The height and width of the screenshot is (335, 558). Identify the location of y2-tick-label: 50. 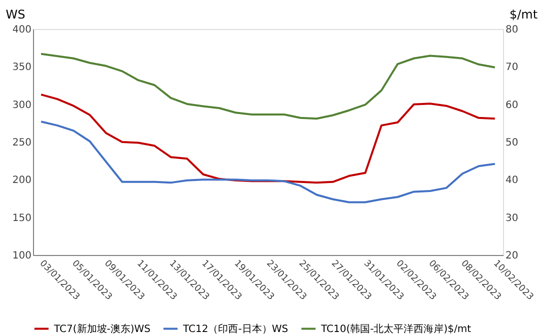
(512, 143).